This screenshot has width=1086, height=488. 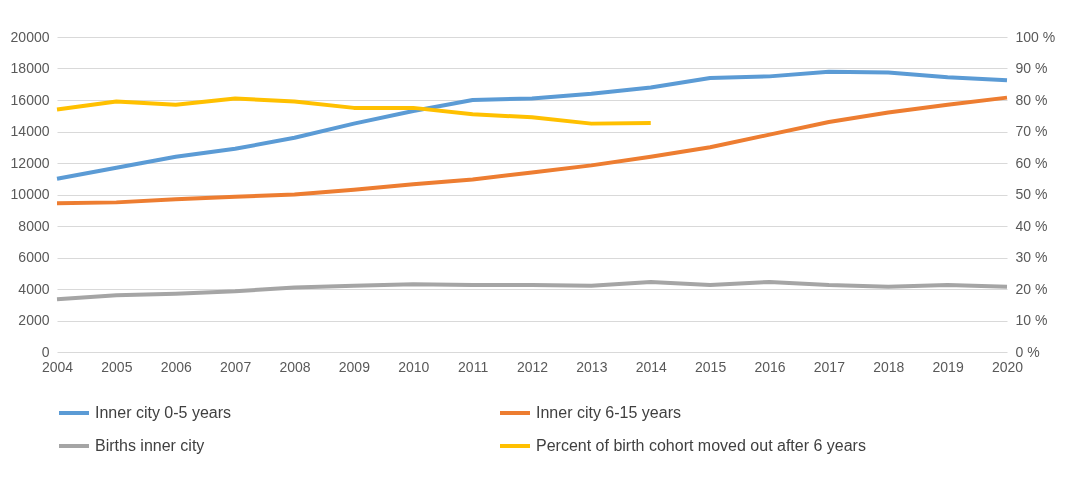 I want to click on x-tick-label: 2006, so click(x=176, y=366).